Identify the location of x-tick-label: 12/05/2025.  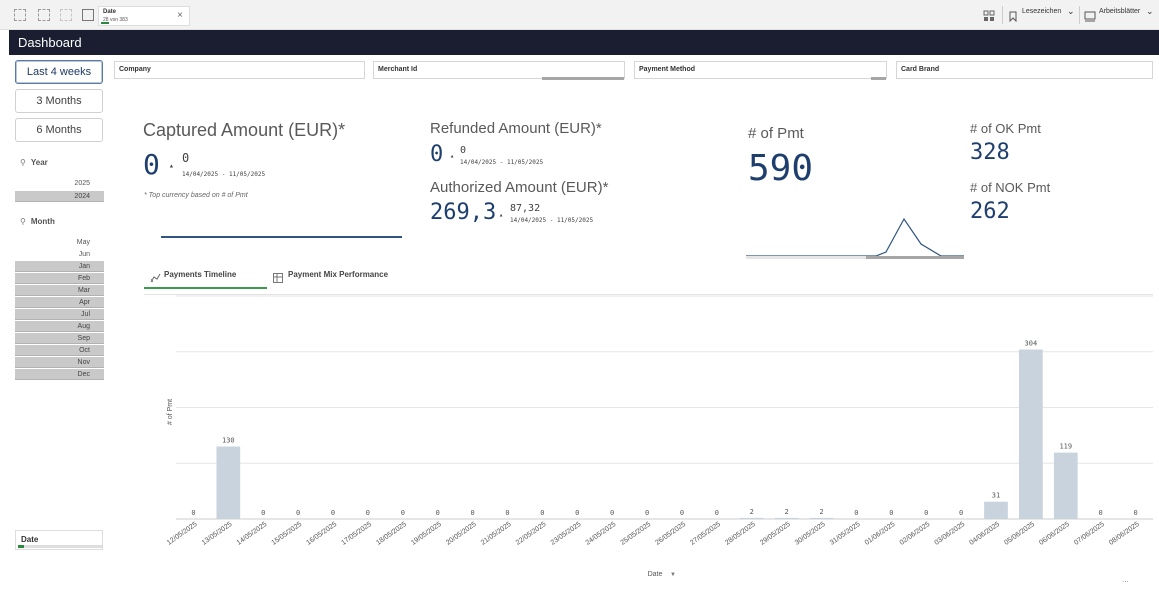
(182, 534).